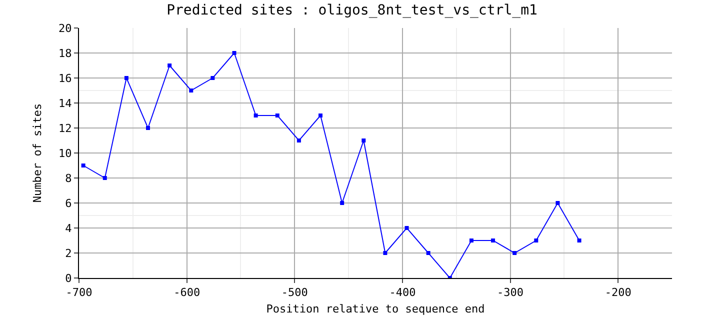  I want to click on y-axis-title: Number of sites, so click(37, 153).